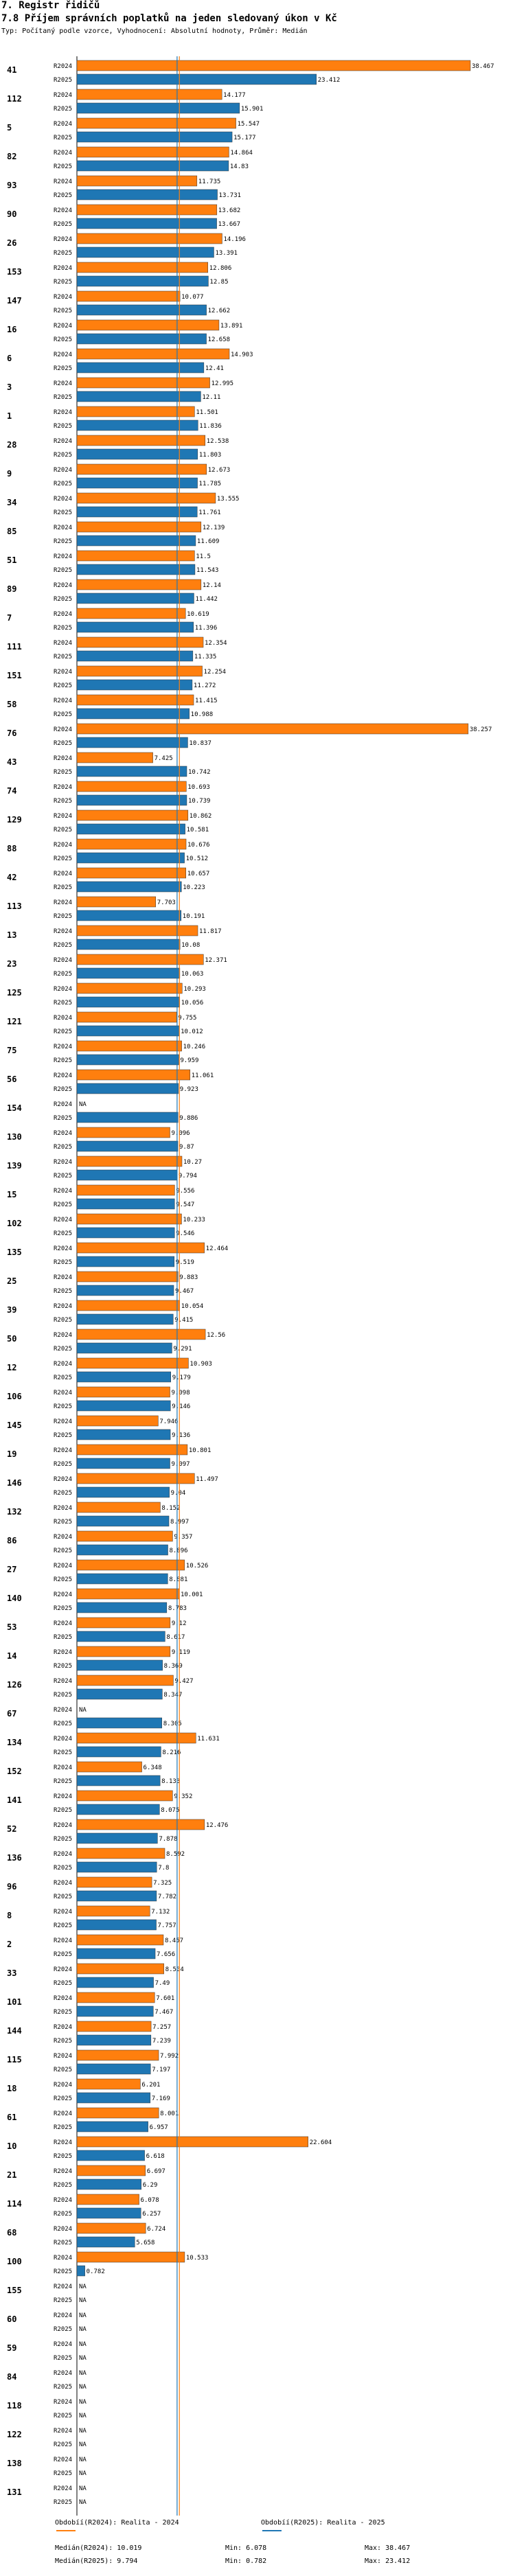  What do you see at coordinates (145, 2243) in the screenshot?
I see `value-label: 5.658` at bounding box center [145, 2243].